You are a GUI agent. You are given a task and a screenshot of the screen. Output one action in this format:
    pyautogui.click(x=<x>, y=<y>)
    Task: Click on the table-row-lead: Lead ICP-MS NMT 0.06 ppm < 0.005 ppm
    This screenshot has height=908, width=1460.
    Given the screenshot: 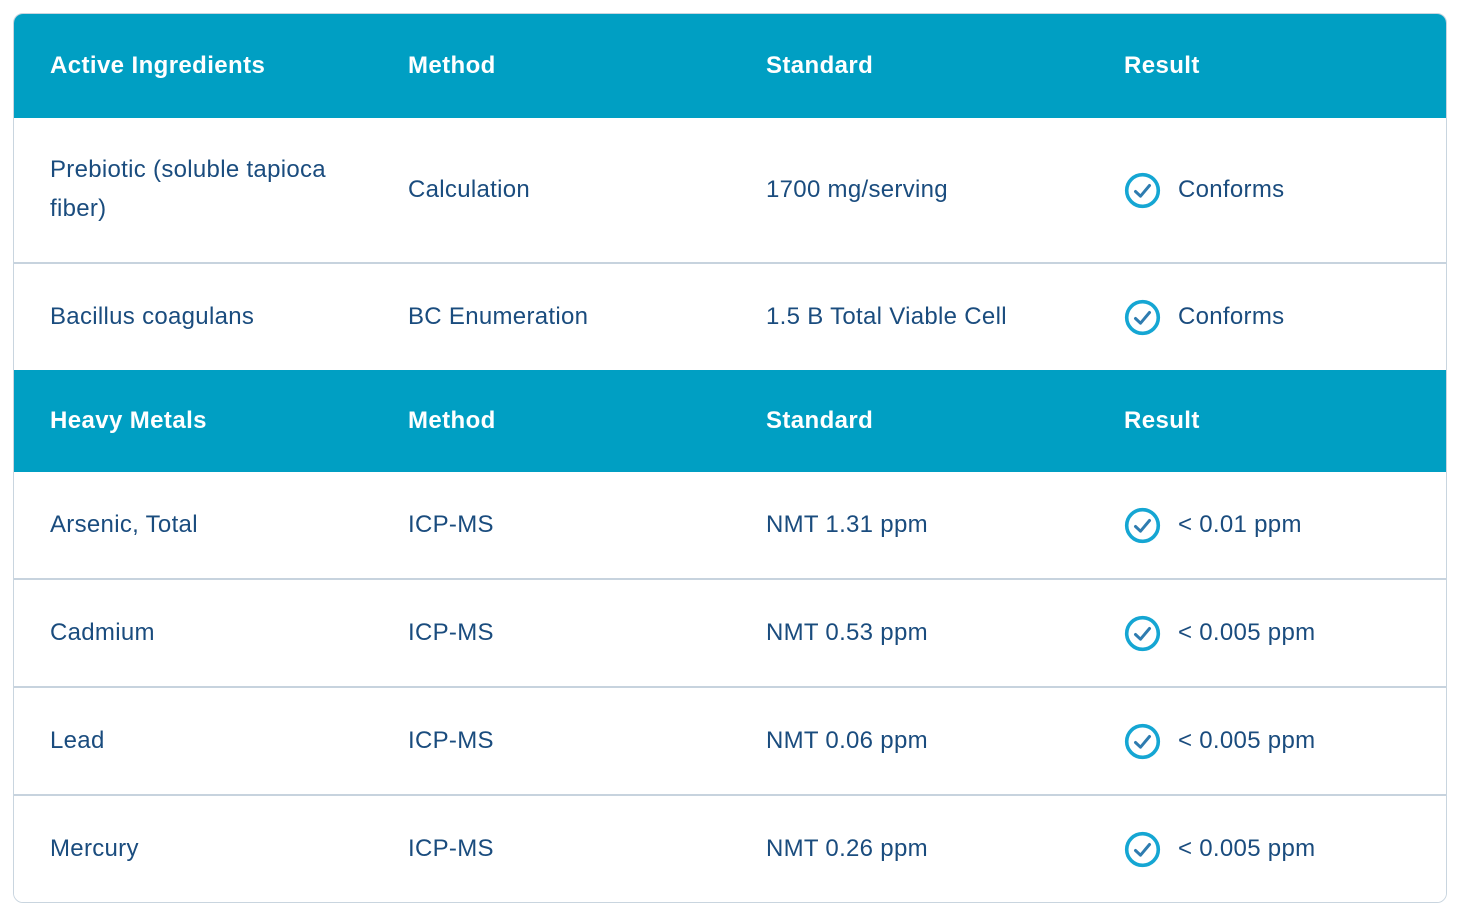 What is the action you would take?
    pyautogui.click(x=730, y=740)
    